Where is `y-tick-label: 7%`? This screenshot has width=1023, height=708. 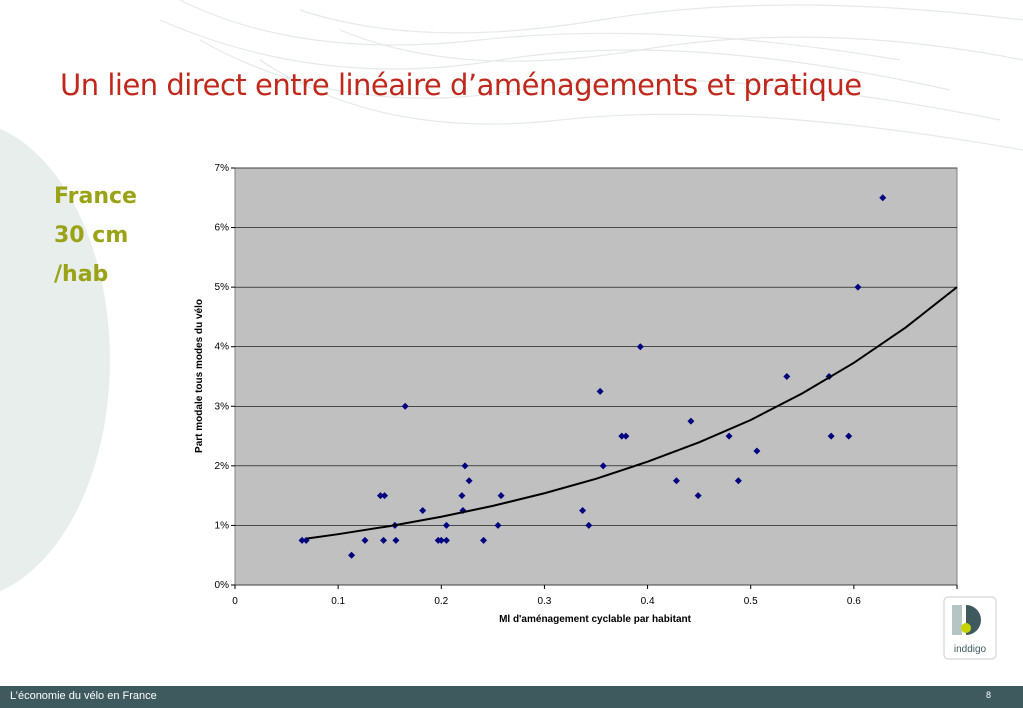
y-tick-label: 7% is located at coordinates (222, 168).